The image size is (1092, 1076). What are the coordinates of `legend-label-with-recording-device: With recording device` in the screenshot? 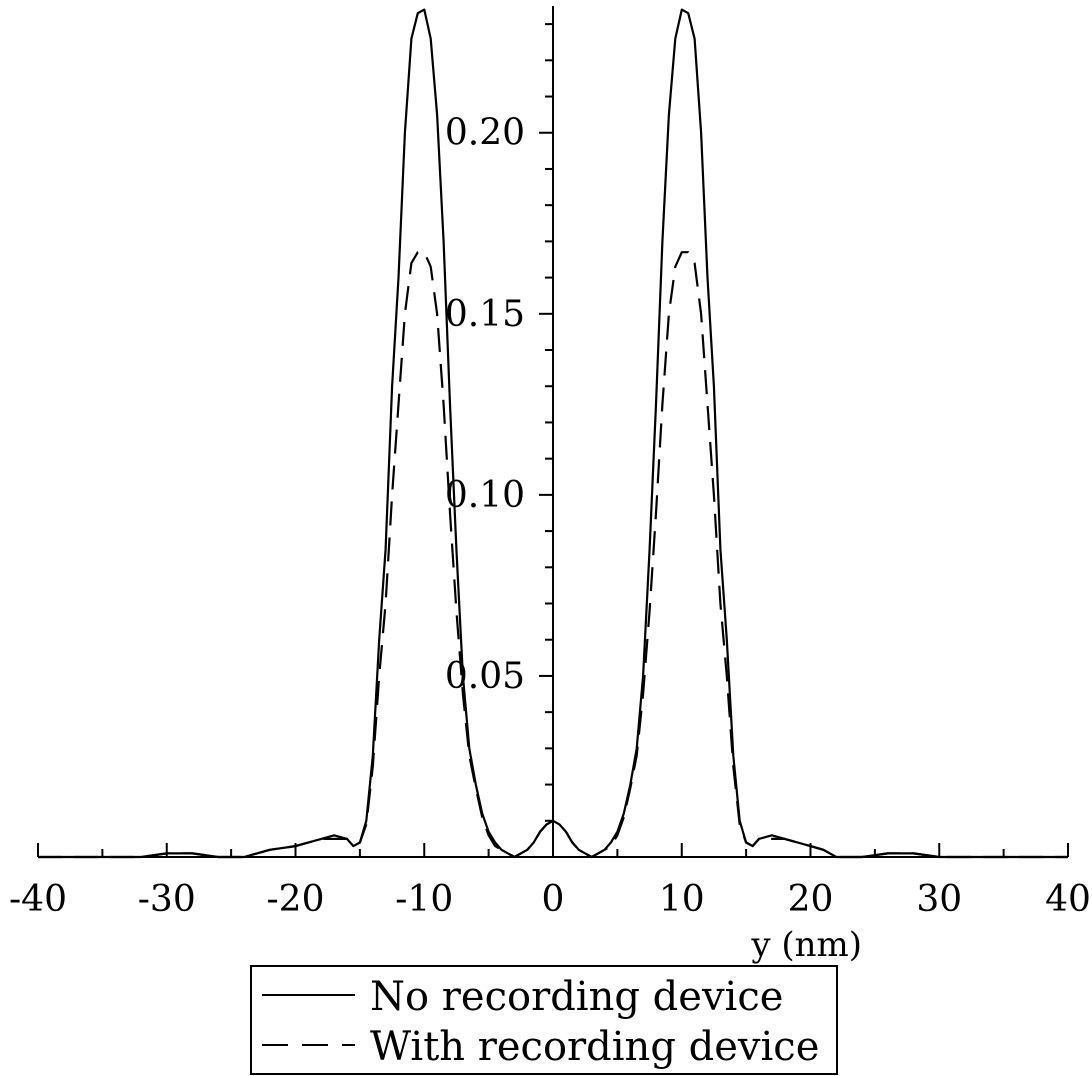 It's located at (594, 1047).